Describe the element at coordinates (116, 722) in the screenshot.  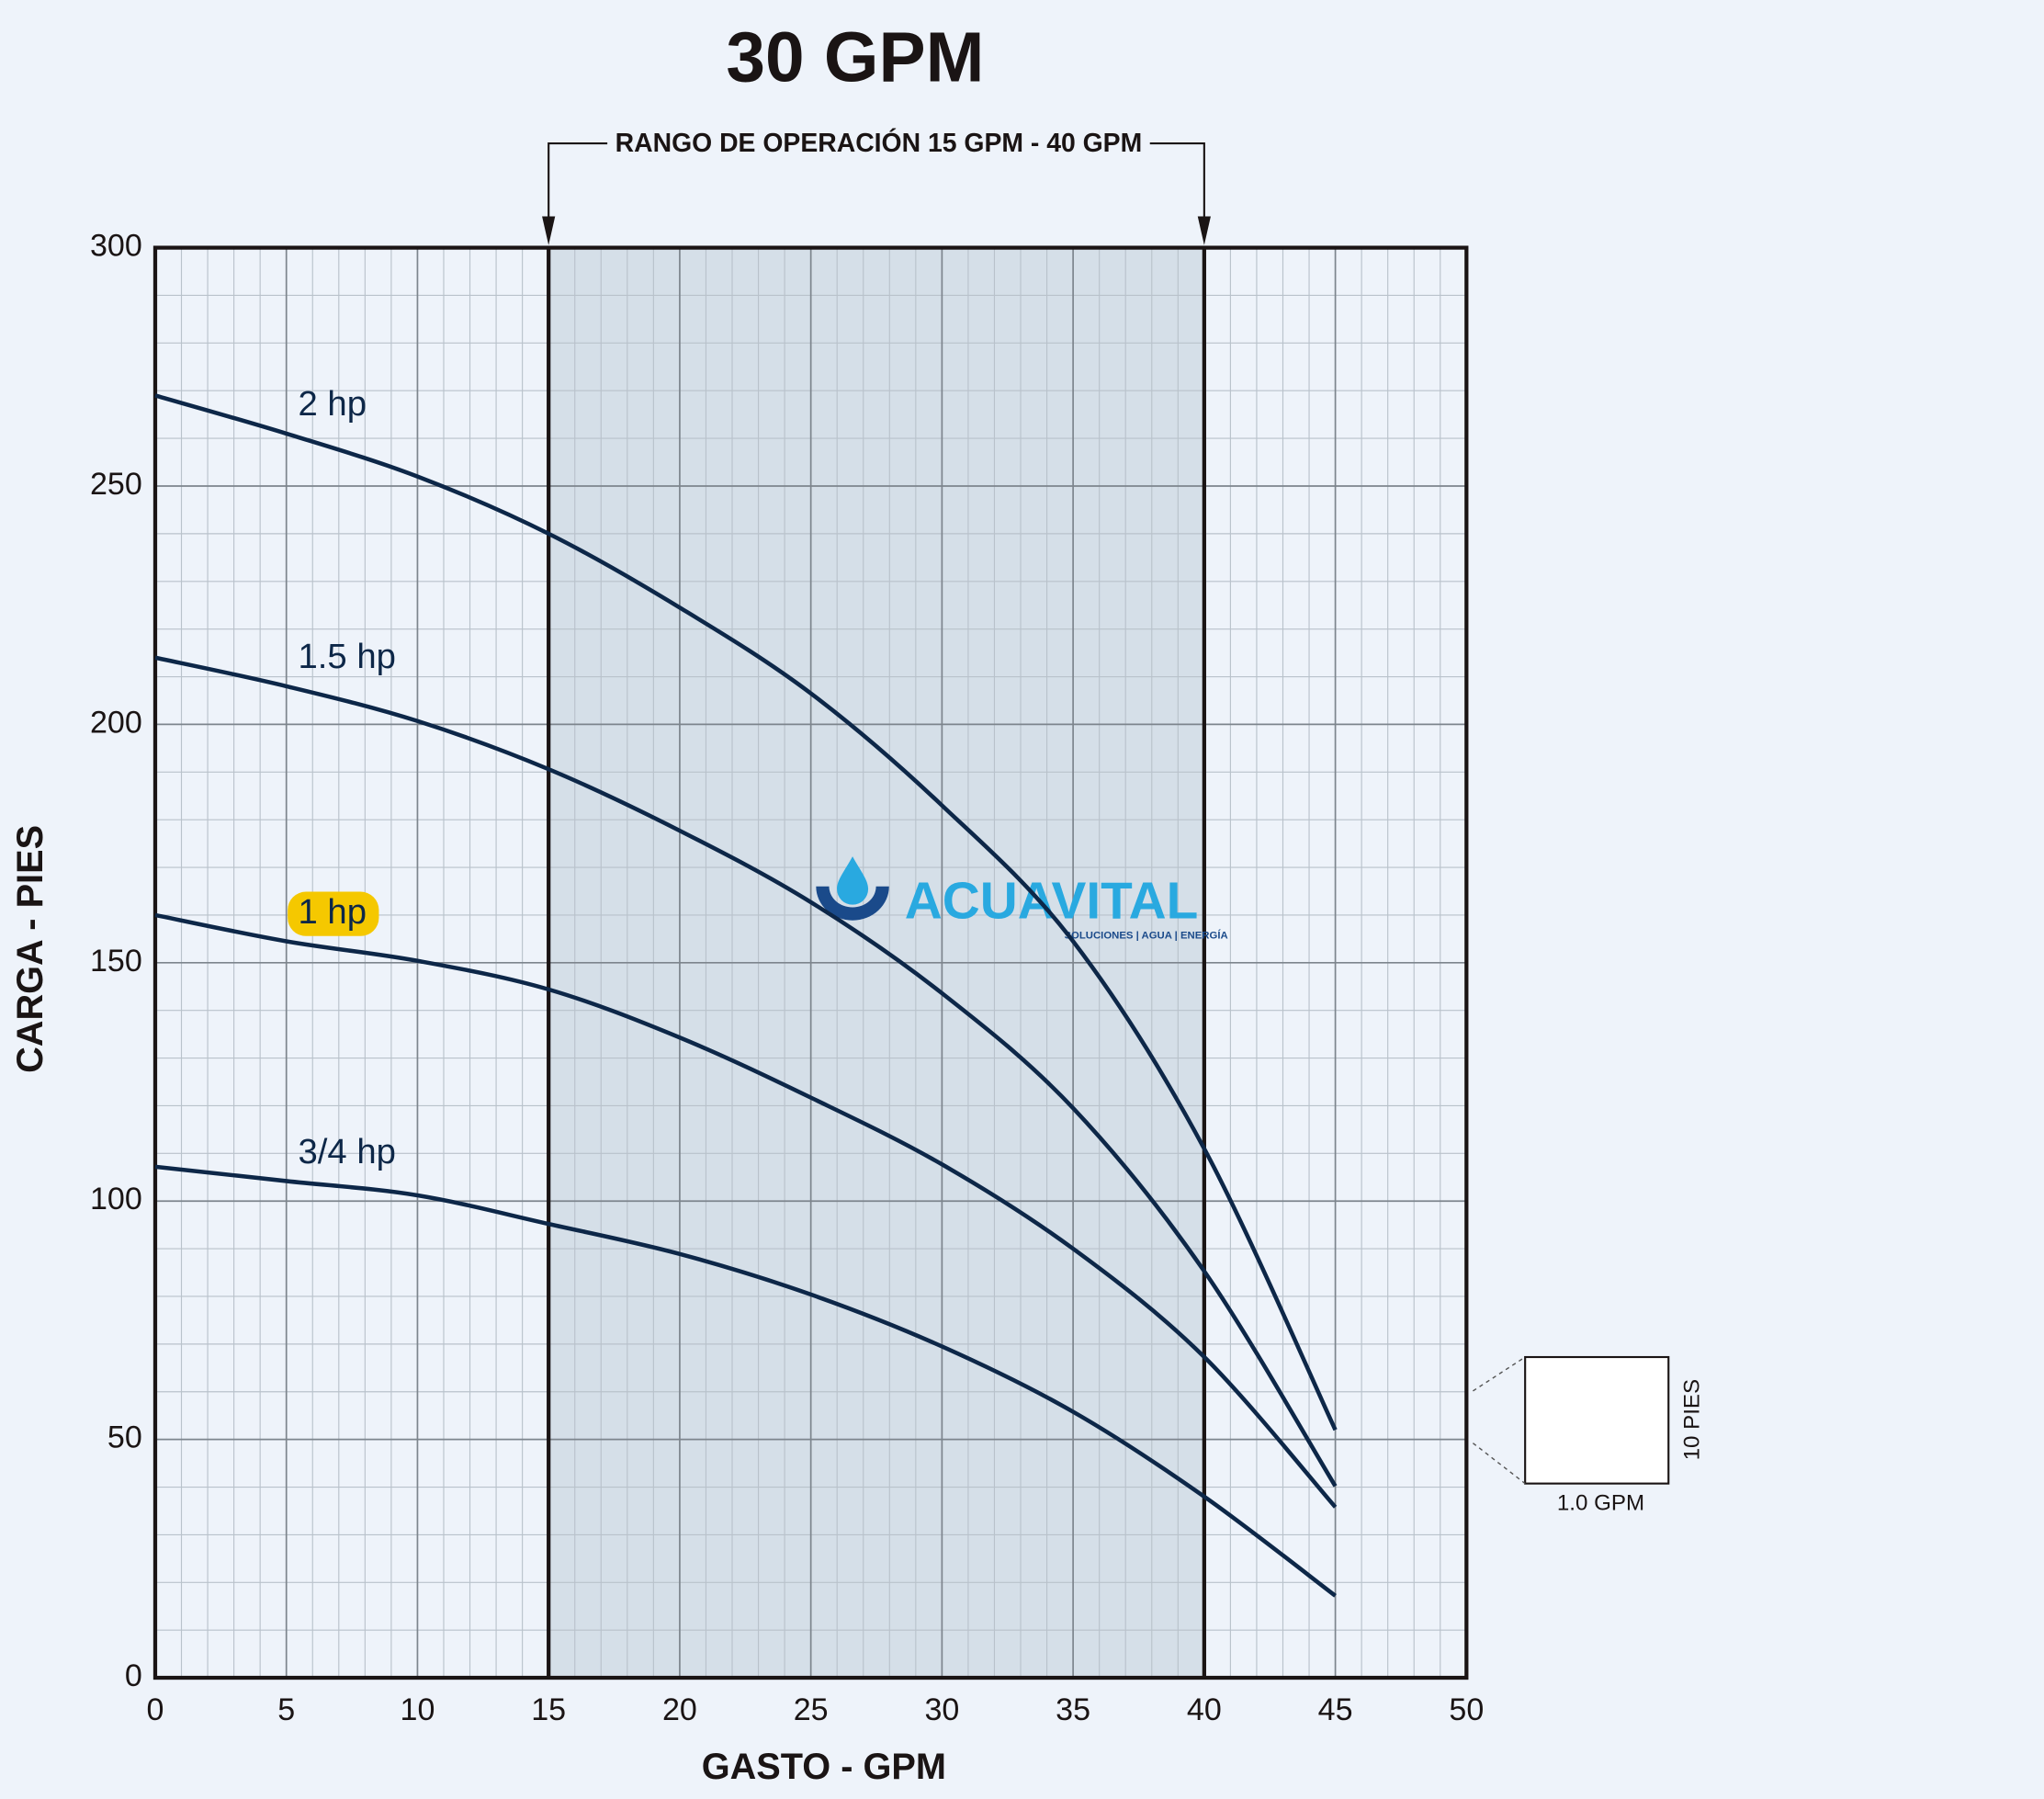
I see `y-tick-label: 200` at that location.